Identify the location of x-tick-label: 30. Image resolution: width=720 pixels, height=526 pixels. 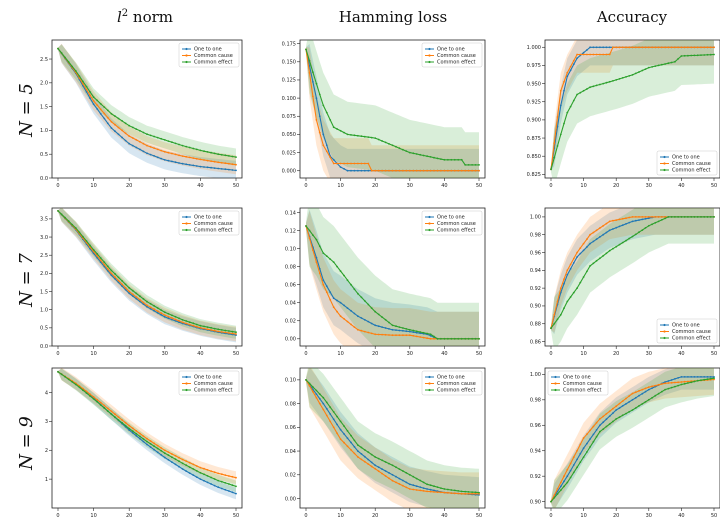
(165, 186).